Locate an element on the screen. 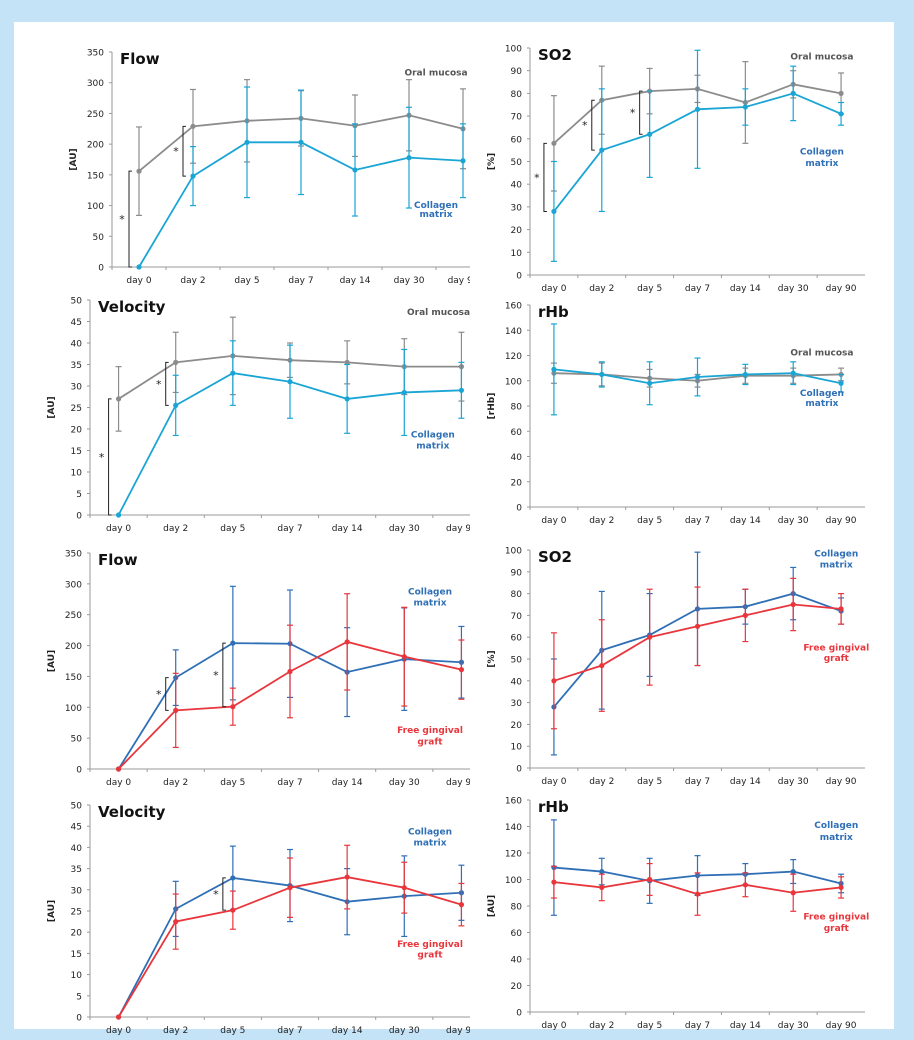 The height and width of the screenshot is (1040, 914). series-label: graft is located at coordinates (430, 956).